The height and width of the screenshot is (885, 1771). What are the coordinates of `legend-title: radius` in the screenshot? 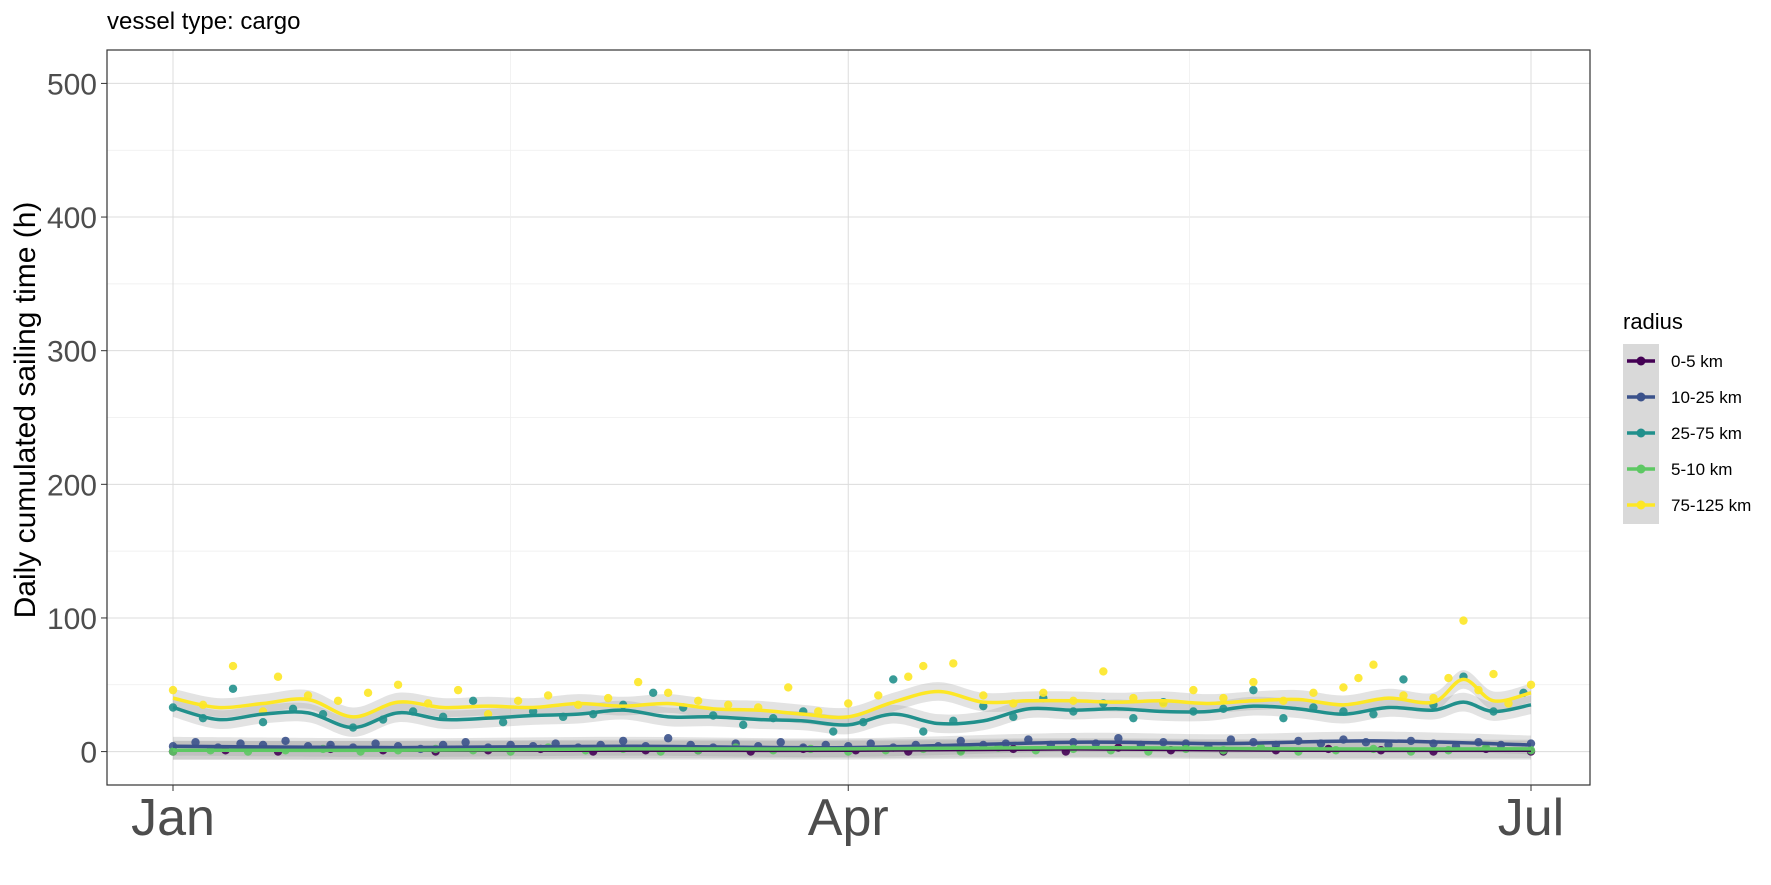 It's located at (1653, 321).